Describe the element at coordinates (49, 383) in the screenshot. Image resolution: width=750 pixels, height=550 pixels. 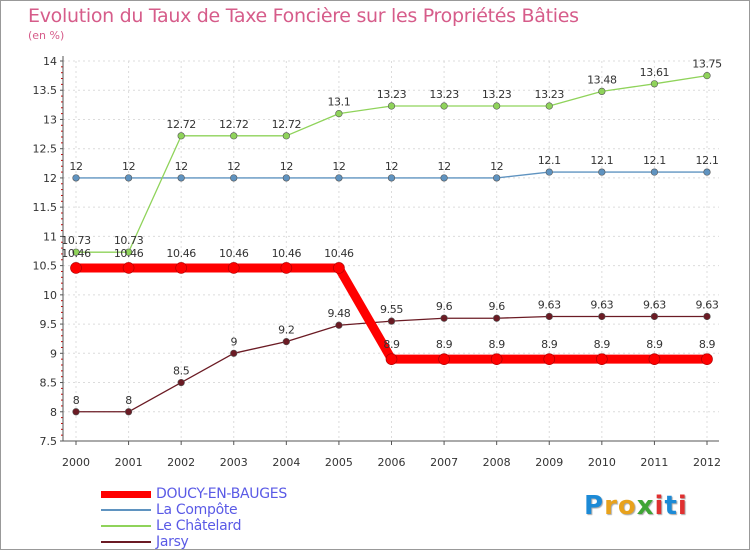
I see `y-tick-label: 8.5` at that location.